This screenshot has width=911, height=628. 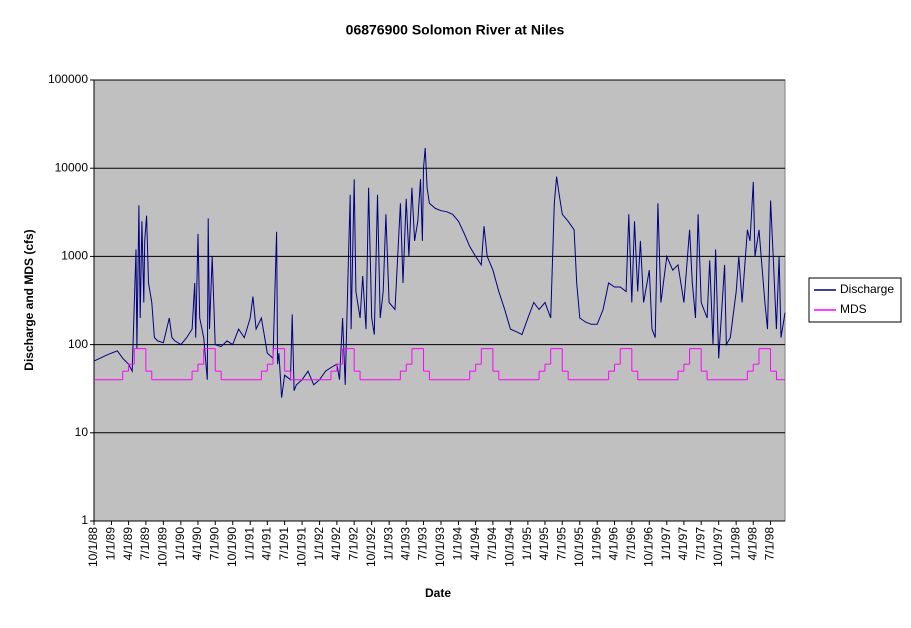 What do you see at coordinates (718, 547) in the screenshot?
I see `x-tick-label: 10/1/97` at bounding box center [718, 547].